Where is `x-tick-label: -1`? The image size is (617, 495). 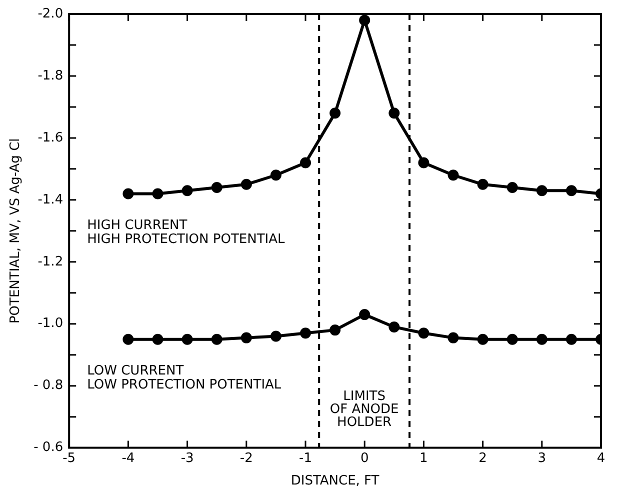 x-tick-label: -1 is located at coordinates (305, 458).